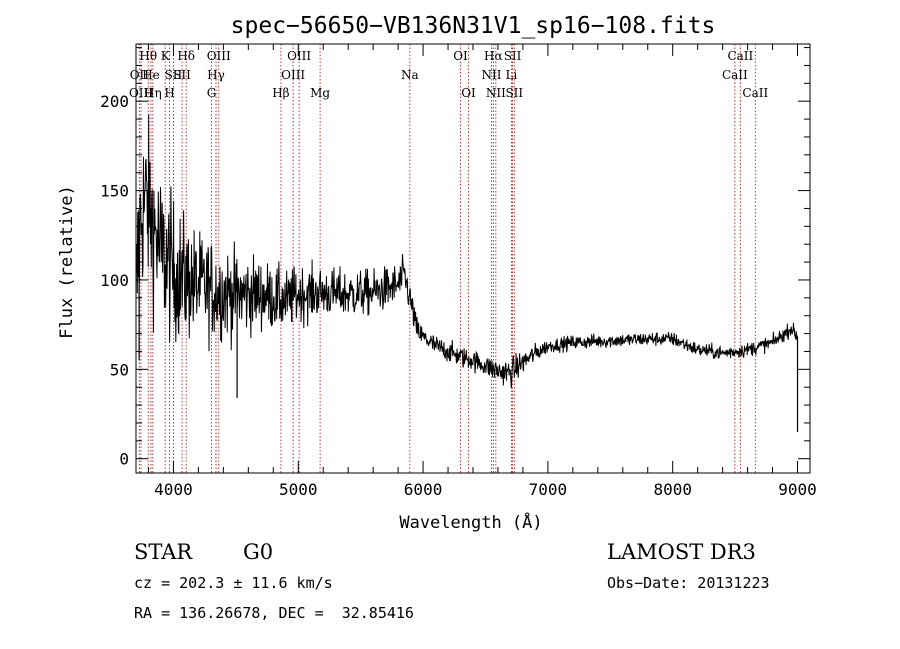 Image resolution: width=900 pixels, height=649 pixels. I want to click on x-tick-label: 4000, so click(173, 489).